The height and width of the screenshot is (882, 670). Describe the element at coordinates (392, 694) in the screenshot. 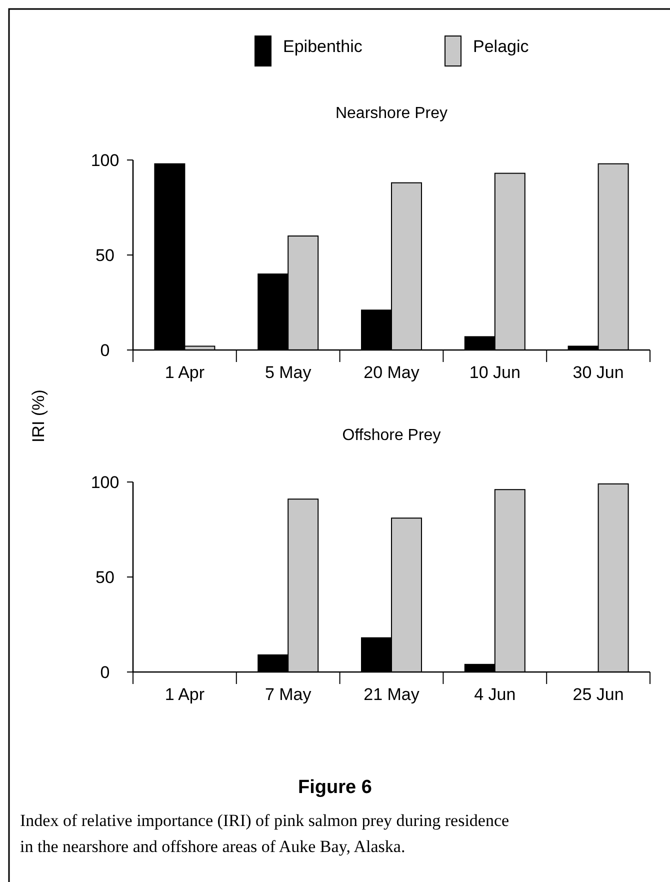

I see `x-tick-label: 21 May` at that location.